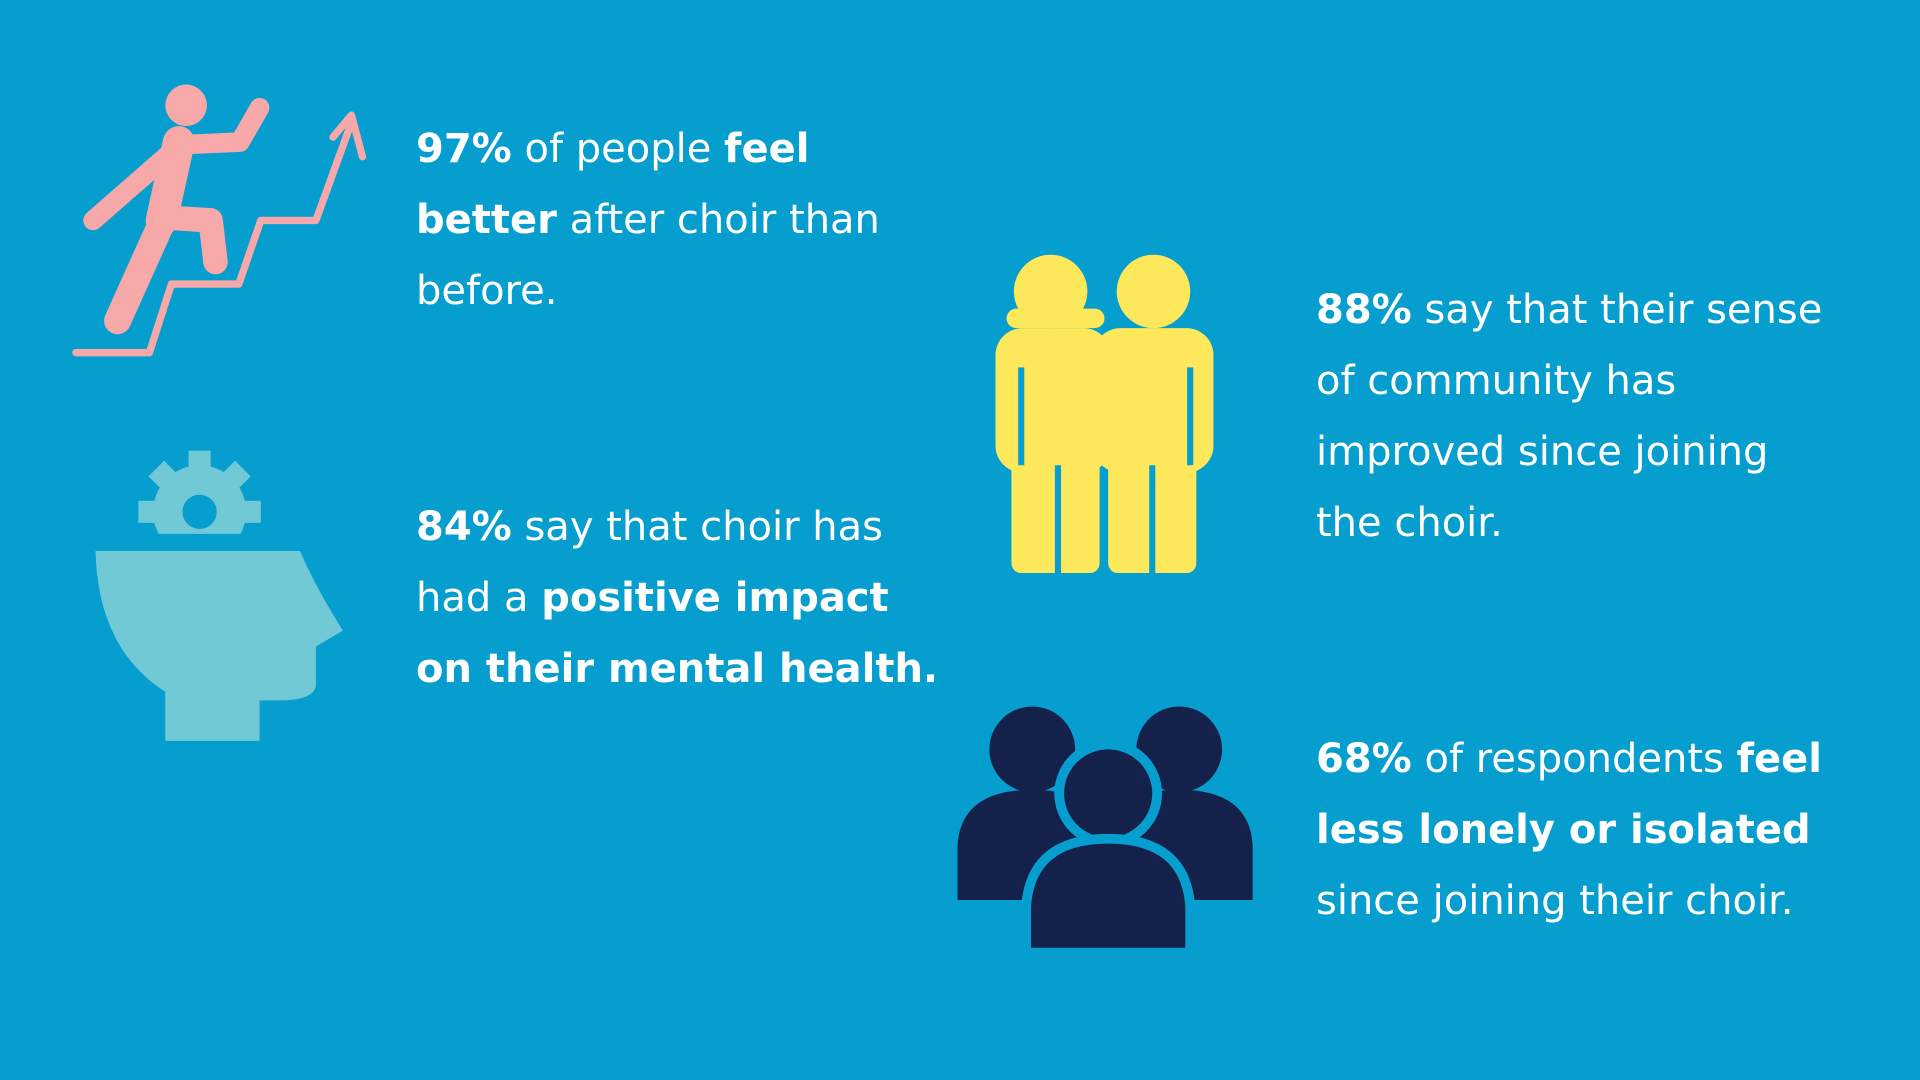 This screenshot has height=1080, width=1920. Describe the element at coordinates (1496, 381) in the screenshot. I see `text: of community has` at that location.